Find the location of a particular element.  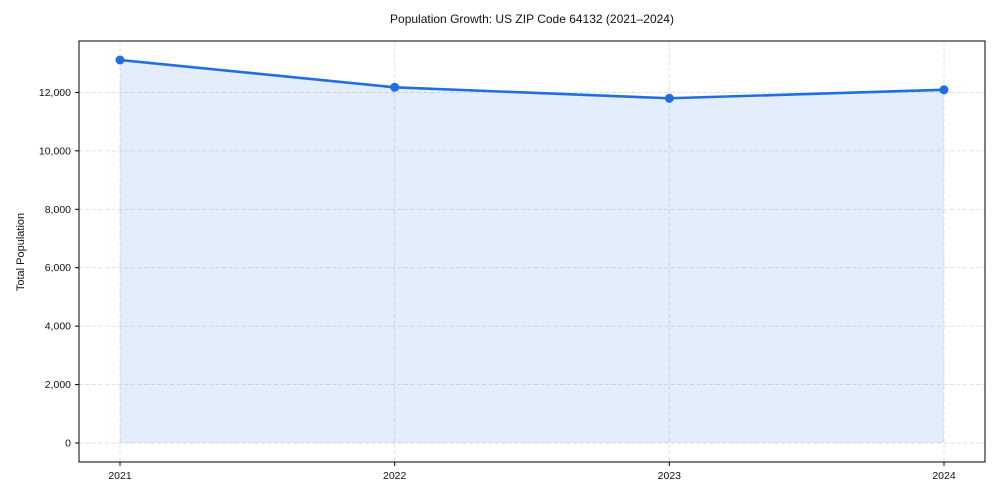

x-tick-label: 2021 is located at coordinates (120, 476).